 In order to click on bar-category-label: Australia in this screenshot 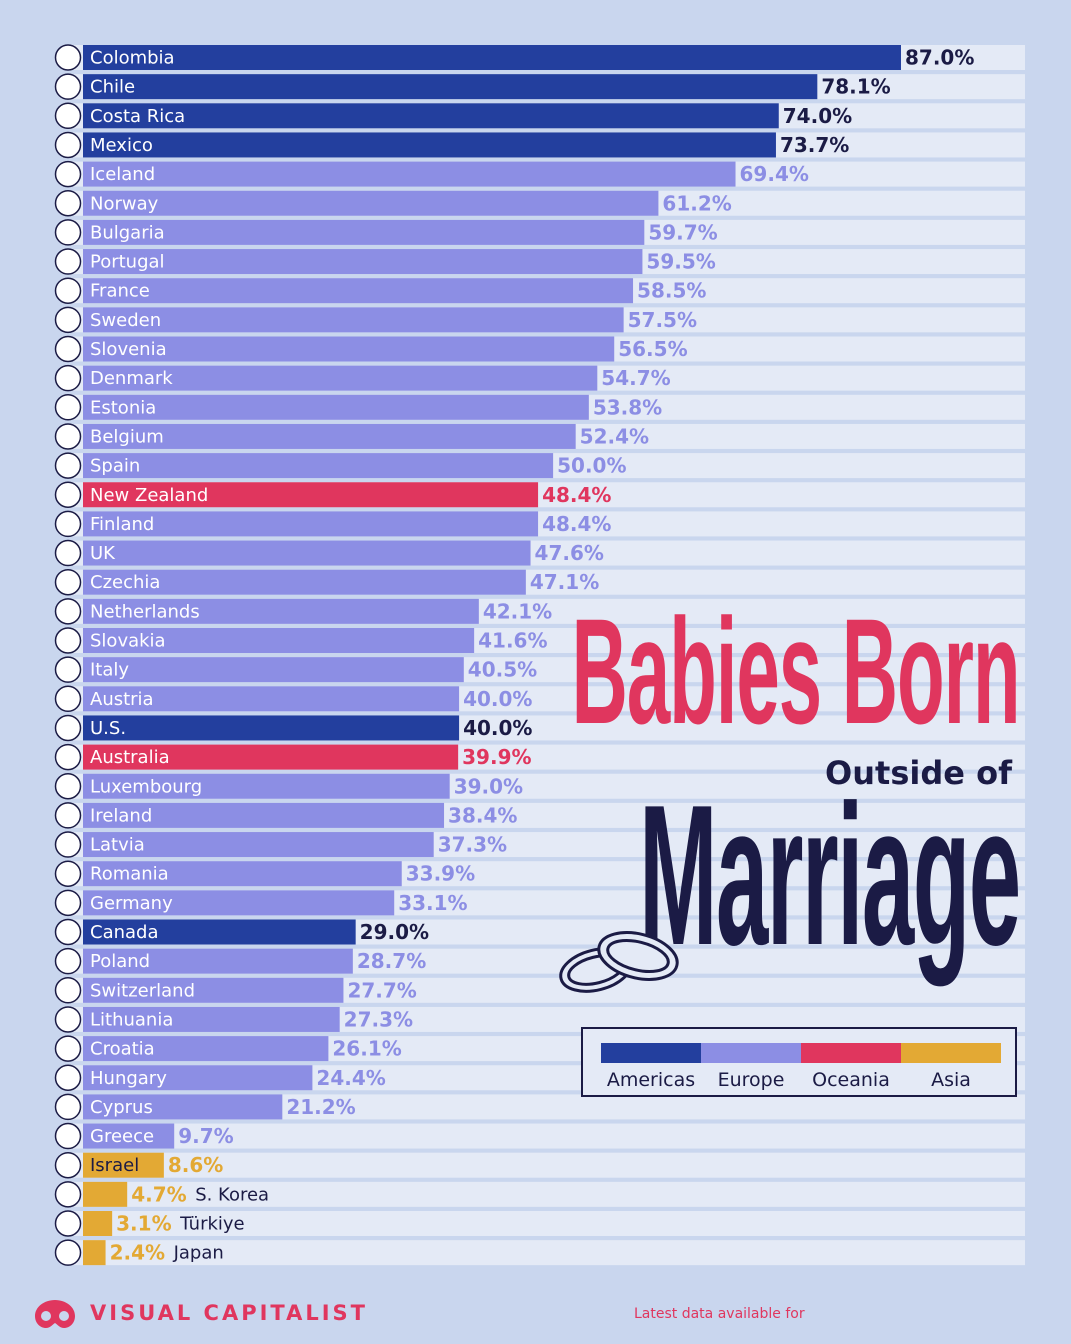, I will do `click(130, 757)`.